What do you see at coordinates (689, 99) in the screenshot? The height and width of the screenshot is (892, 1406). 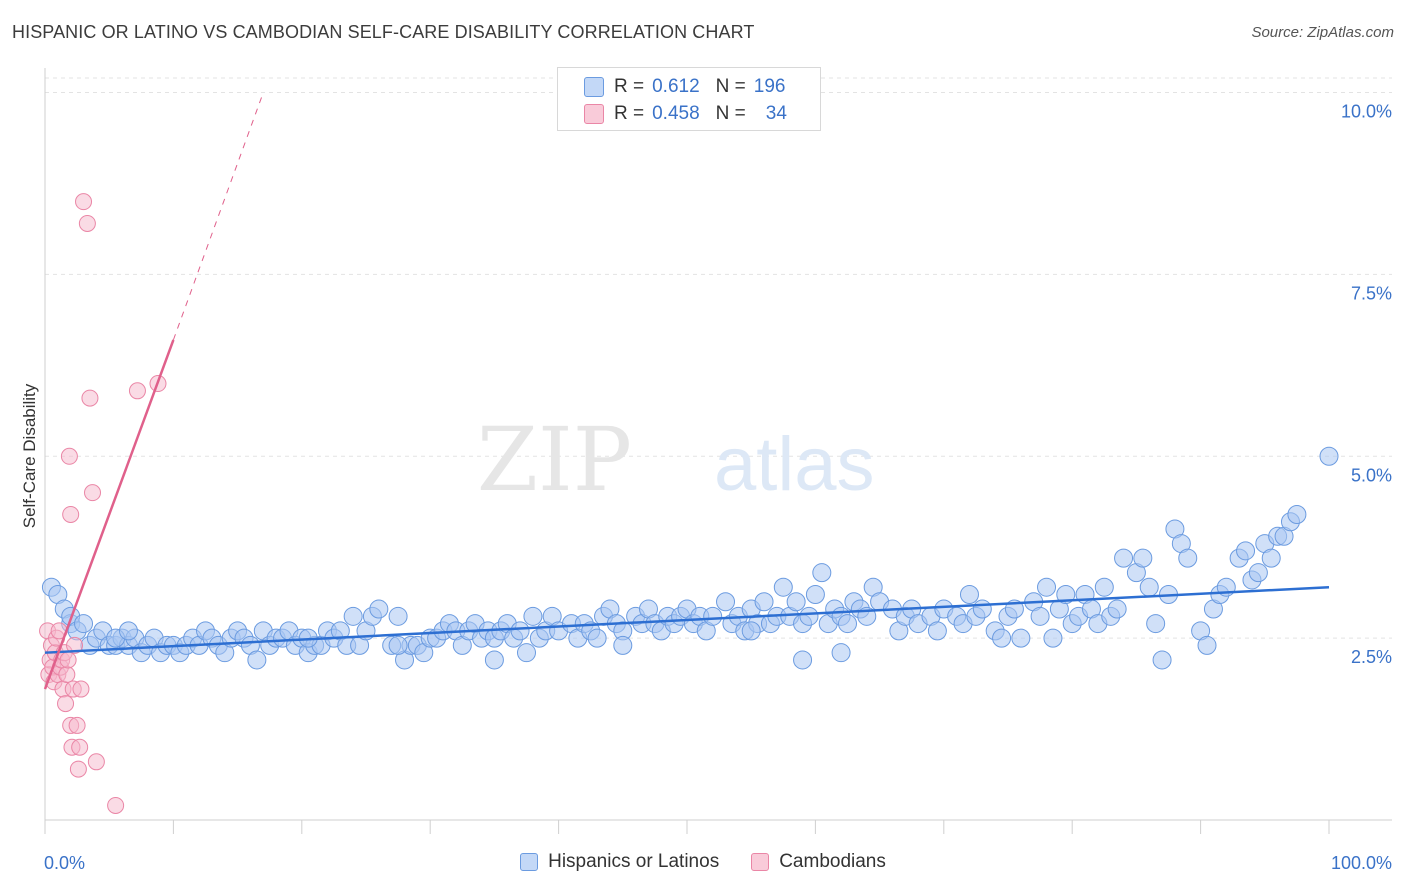 I see `correlation-legend: R = 0.612 N = 196 R = 0.458 N = 34` at bounding box center [689, 99].